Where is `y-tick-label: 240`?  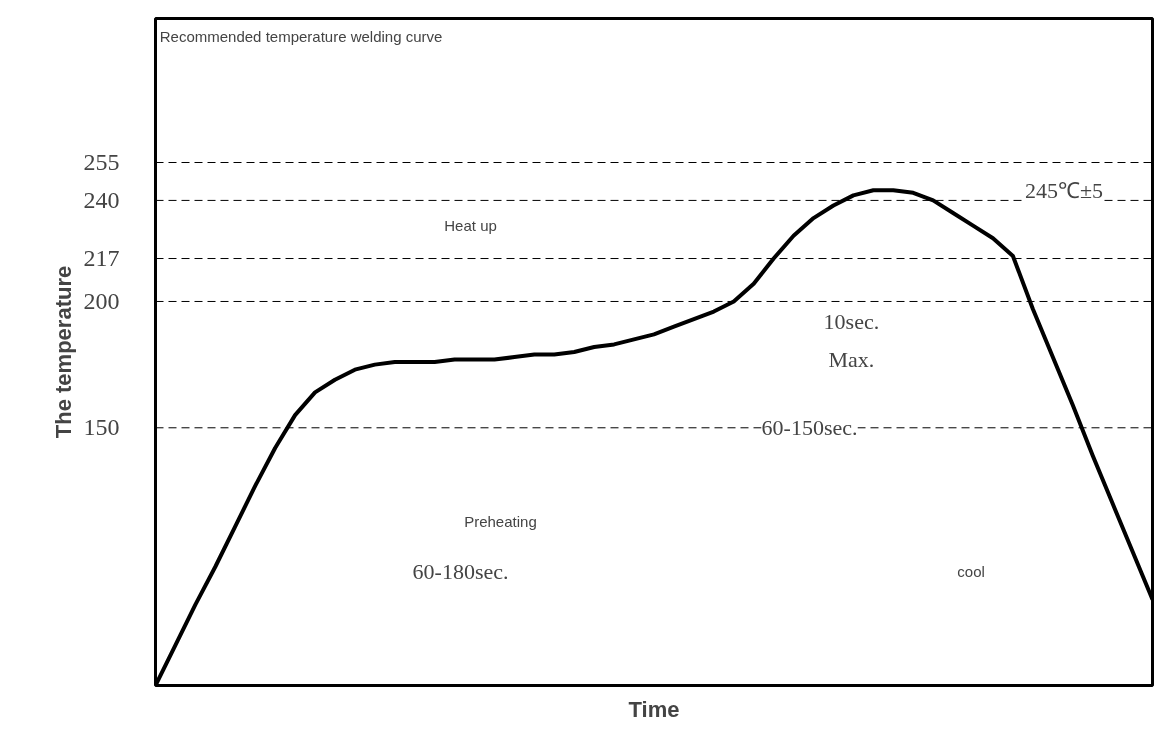 y-tick-label: 240 is located at coordinates (101, 199).